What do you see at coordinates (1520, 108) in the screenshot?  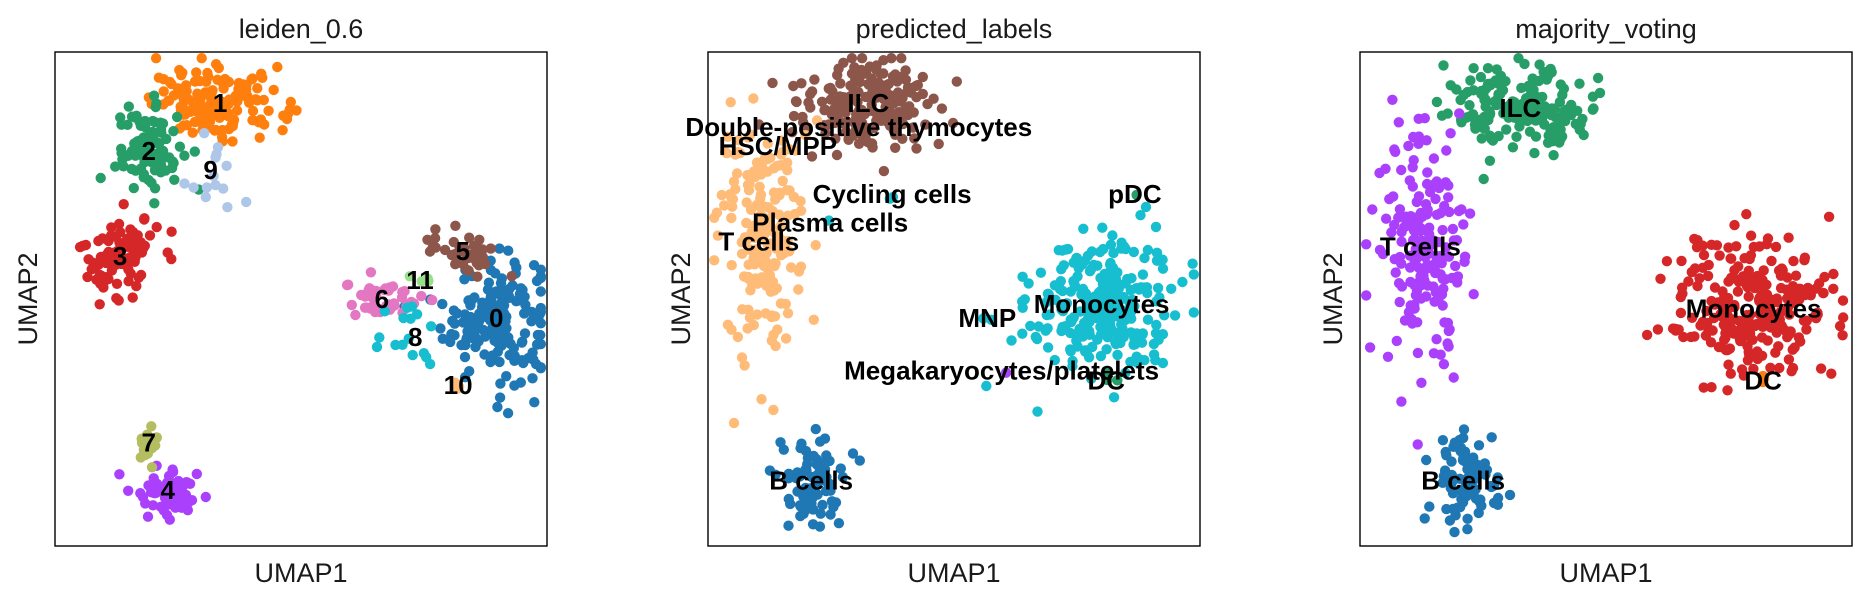 I see `cluster-label: ILC` at bounding box center [1520, 108].